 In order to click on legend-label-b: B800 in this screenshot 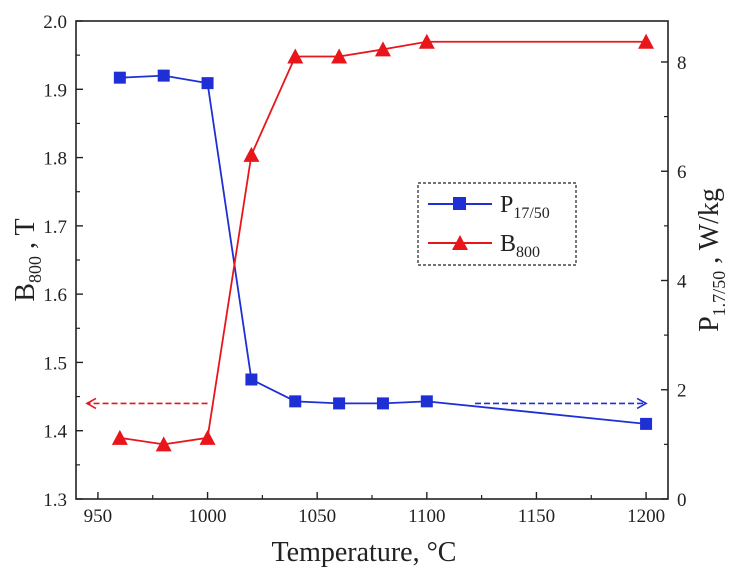, I will do `click(520, 246)`.